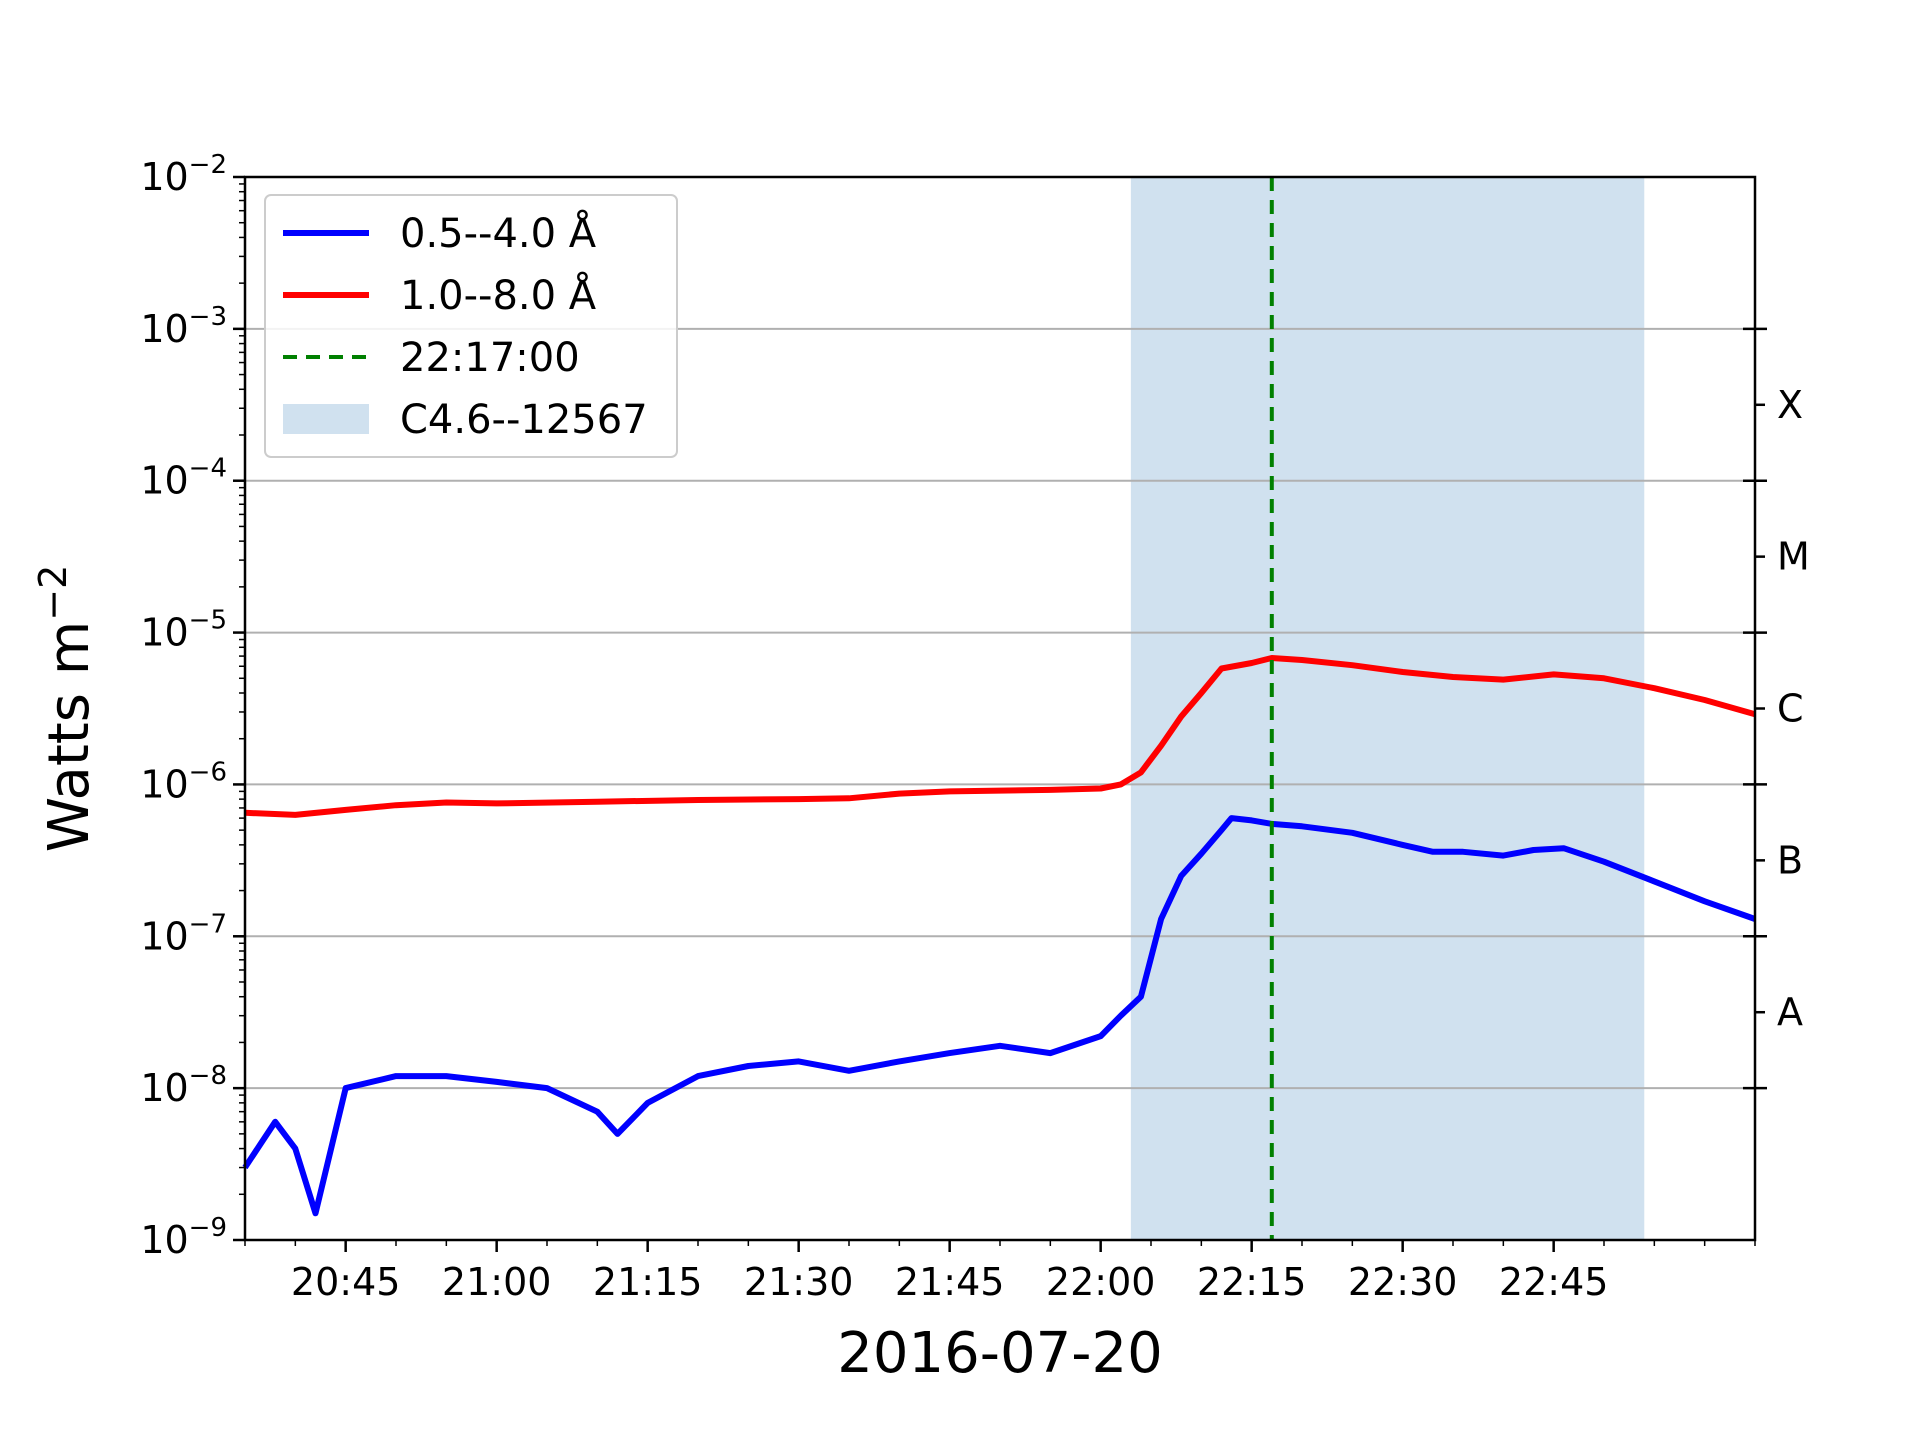 This screenshot has height=1440, width=1920. What do you see at coordinates (1790, 860) in the screenshot?
I see `flare-class-label: B` at bounding box center [1790, 860].